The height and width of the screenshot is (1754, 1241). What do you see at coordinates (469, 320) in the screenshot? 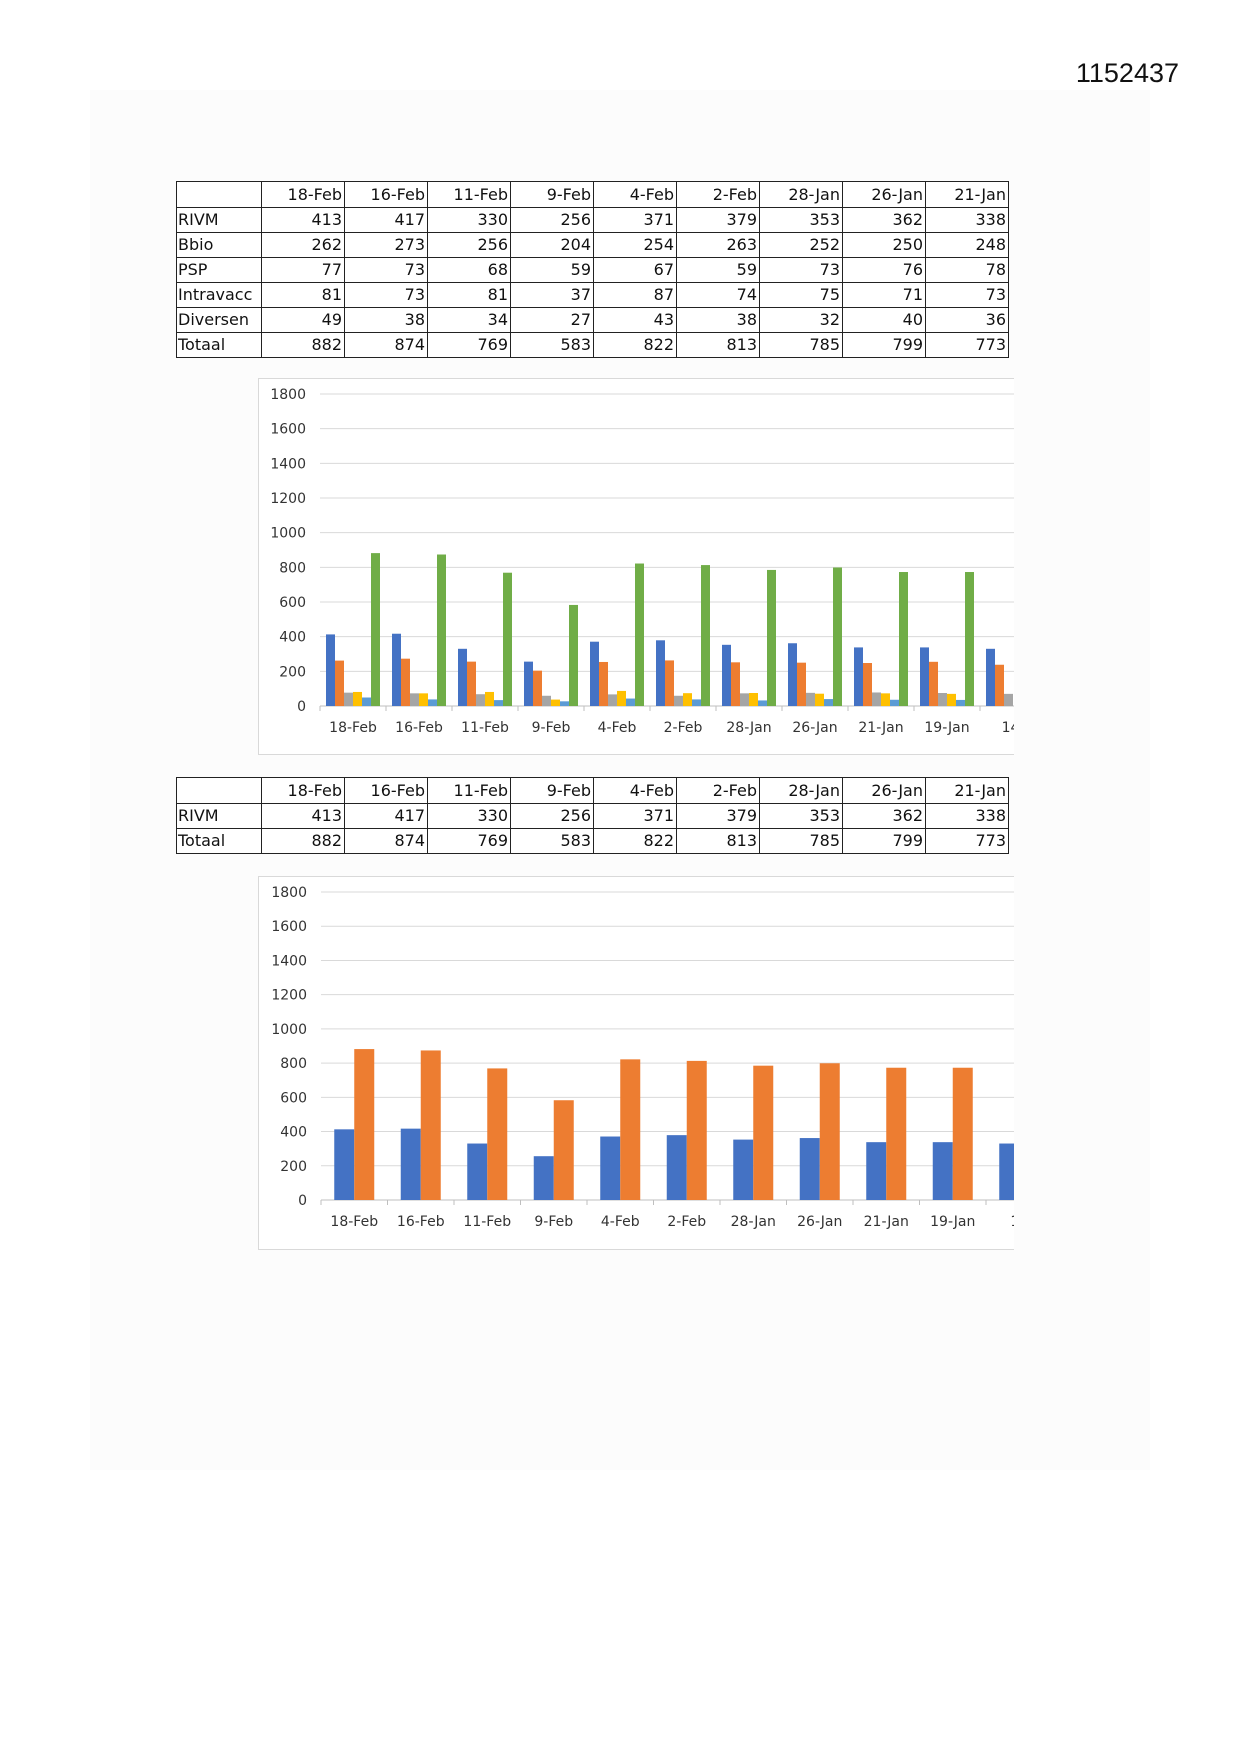
I see `table-cell: 34` at bounding box center [469, 320].